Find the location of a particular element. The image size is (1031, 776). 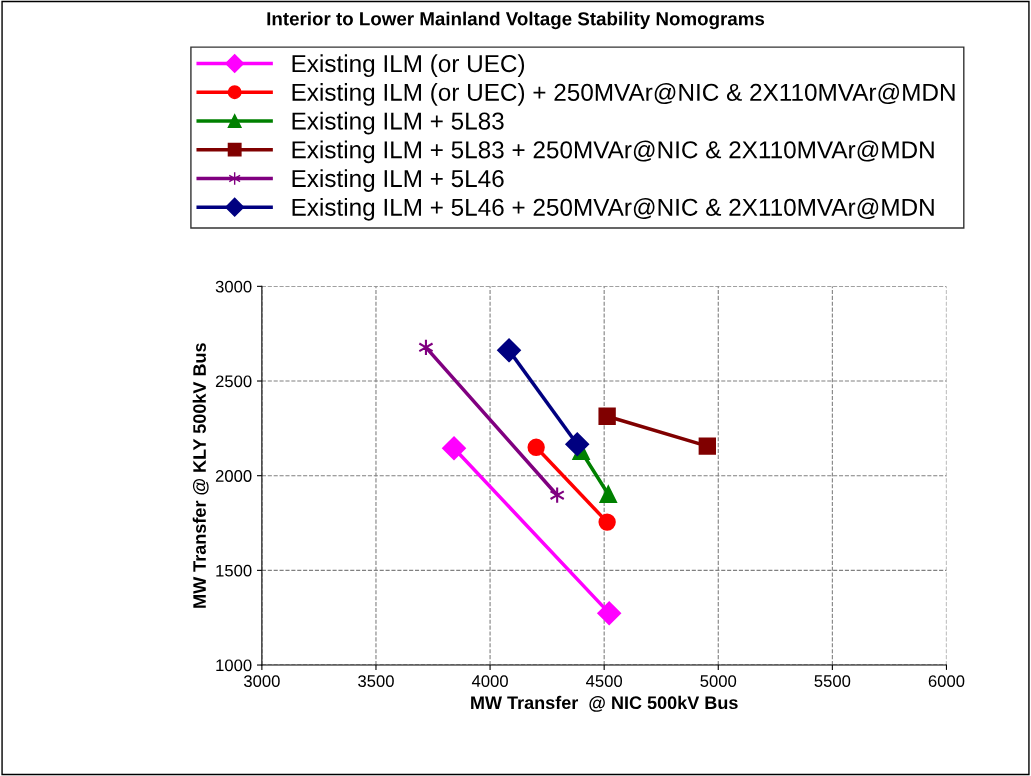

y-tick-label: 3000 is located at coordinates (233, 286).